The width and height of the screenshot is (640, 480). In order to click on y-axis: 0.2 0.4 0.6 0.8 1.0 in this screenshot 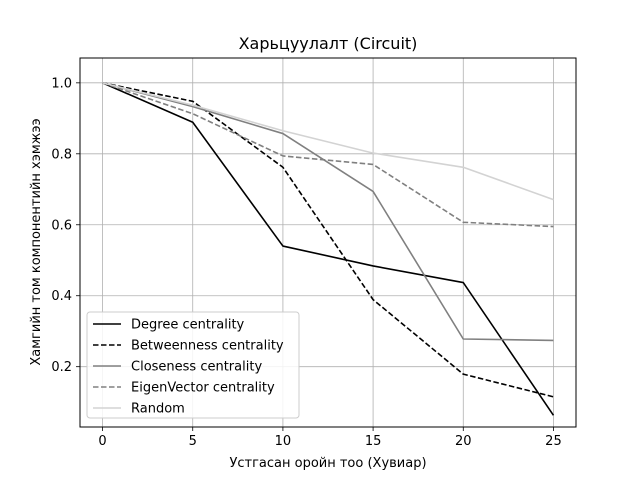, I will do `click(65, 225)`.